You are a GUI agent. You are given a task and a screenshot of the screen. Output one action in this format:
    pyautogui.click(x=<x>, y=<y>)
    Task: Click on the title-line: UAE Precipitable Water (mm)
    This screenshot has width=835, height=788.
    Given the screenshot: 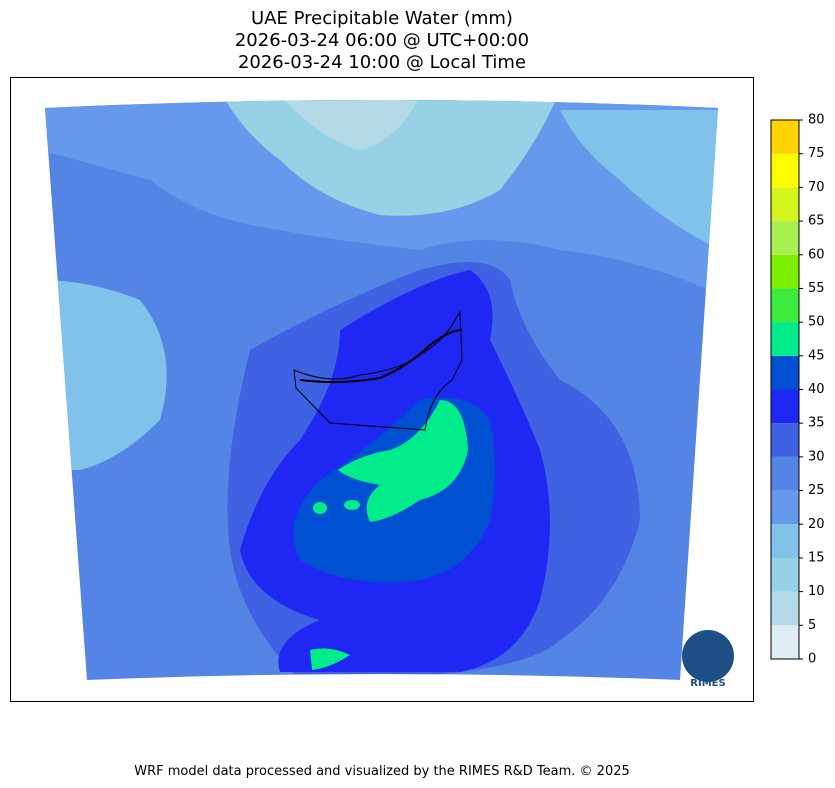 What is the action you would take?
    pyautogui.click(x=382, y=18)
    